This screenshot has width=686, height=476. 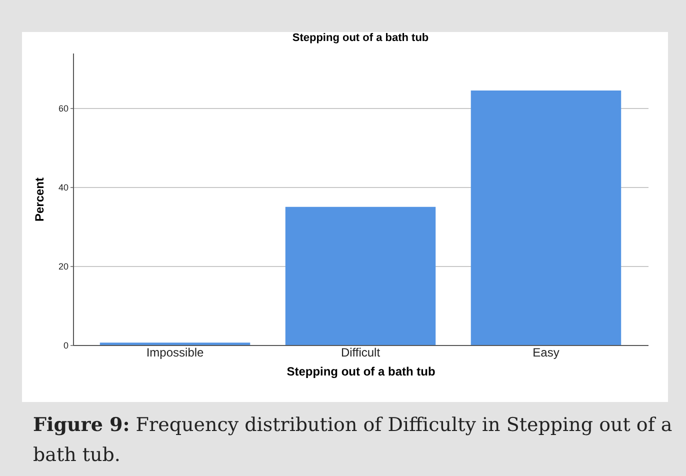 I want to click on y-tick-label: 0, so click(x=65, y=345).